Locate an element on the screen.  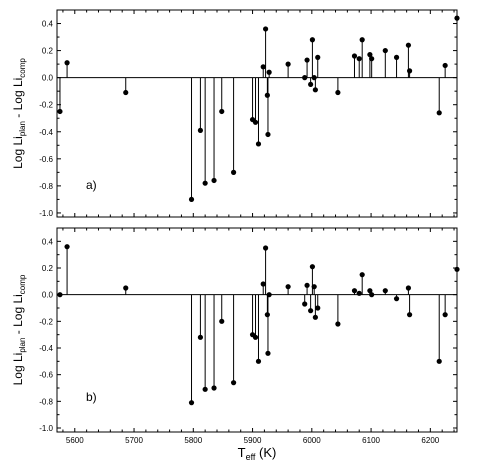
x-tick-label: 5900 is located at coordinates (253, 440).